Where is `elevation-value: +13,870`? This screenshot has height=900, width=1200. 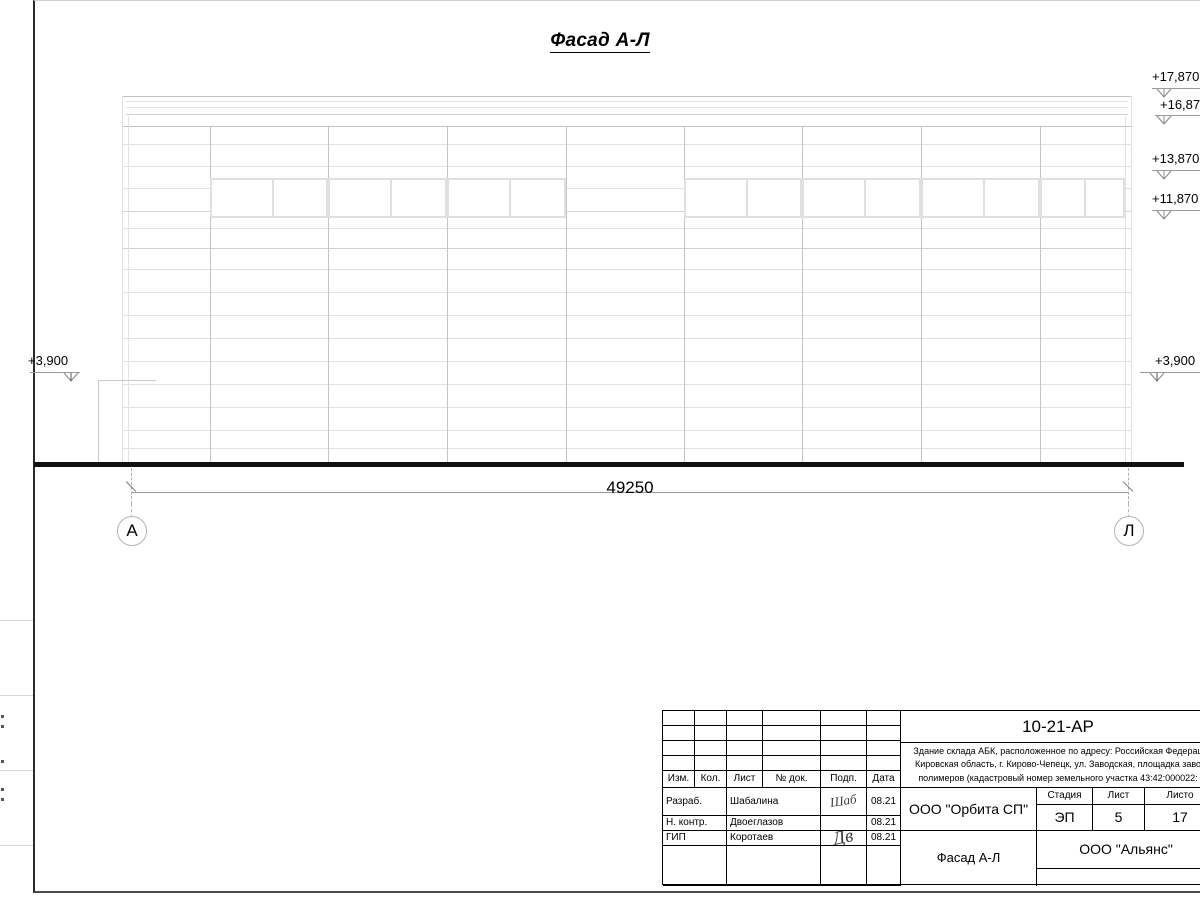
elevation-value: +13,870 is located at coordinates (1176, 158).